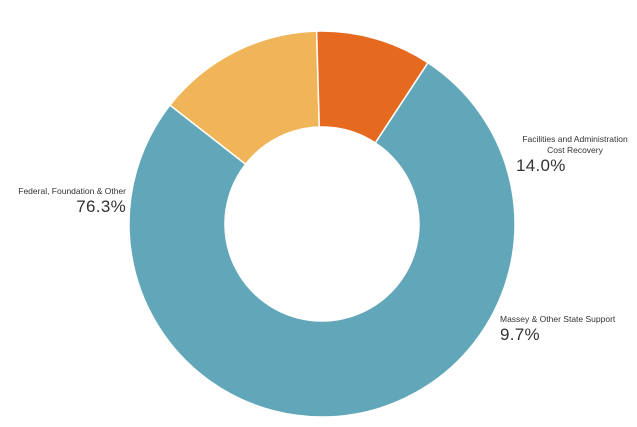 The height and width of the screenshot is (427, 637). I want to click on slice-value-federal: 76.3%, so click(101, 206).